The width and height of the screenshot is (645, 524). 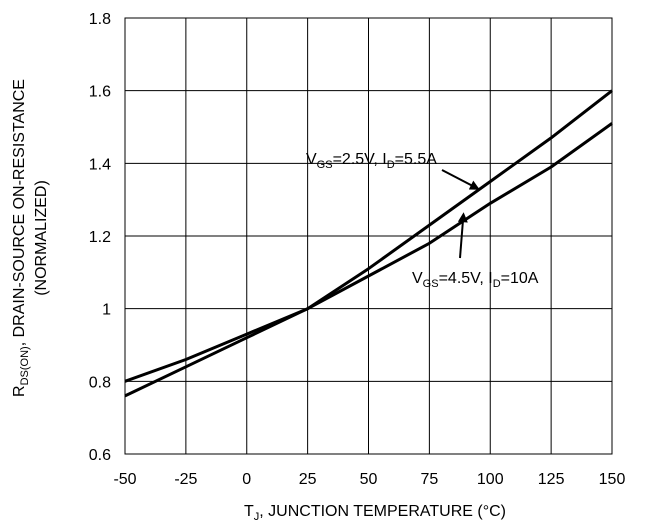 I want to click on x-tick-label: 75, so click(x=429, y=479).